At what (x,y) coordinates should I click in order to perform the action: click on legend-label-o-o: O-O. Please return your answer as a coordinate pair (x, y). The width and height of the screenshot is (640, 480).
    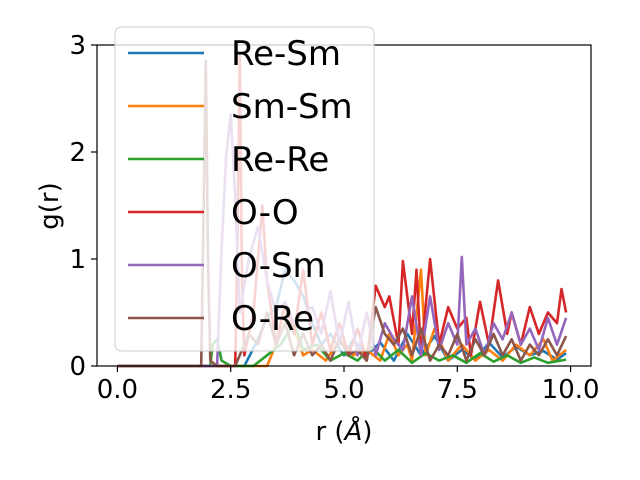
    Looking at the image, I should click on (265, 213).